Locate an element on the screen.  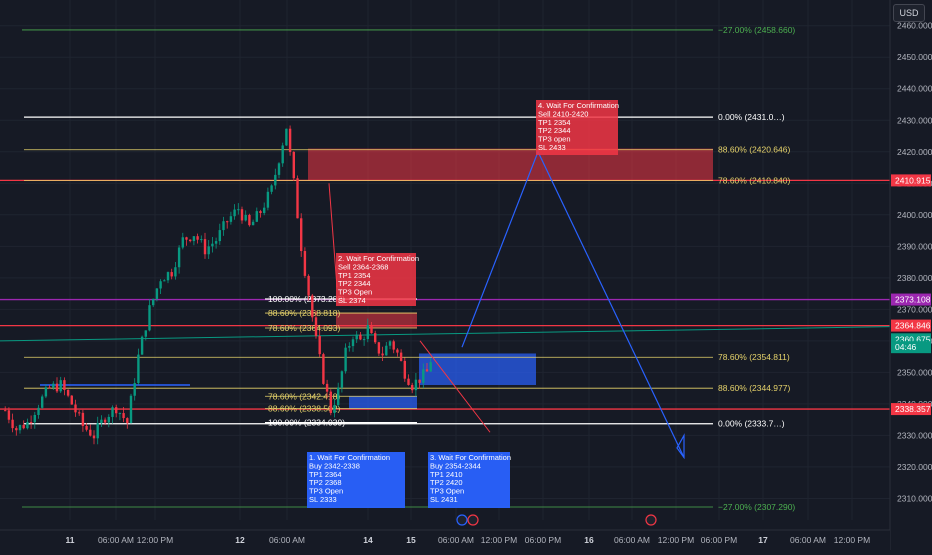
trade-note-line: Buy 2354-2344 is located at coordinates (455, 465).